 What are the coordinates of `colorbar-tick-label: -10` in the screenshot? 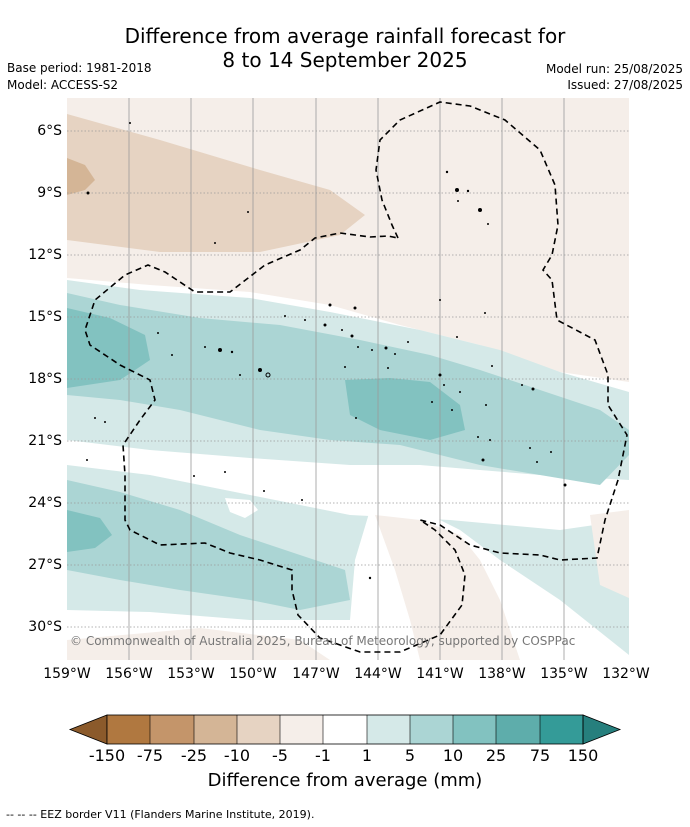 It's located at (237, 755).